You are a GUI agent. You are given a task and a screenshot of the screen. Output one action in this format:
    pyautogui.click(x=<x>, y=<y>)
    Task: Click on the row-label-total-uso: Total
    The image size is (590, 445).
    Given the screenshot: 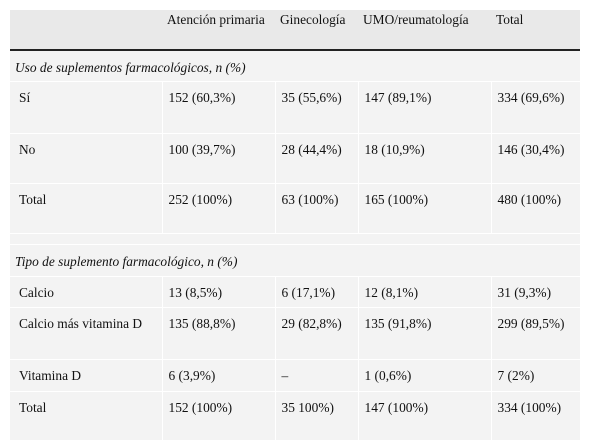 What is the action you would take?
    pyautogui.click(x=86, y=208)
    